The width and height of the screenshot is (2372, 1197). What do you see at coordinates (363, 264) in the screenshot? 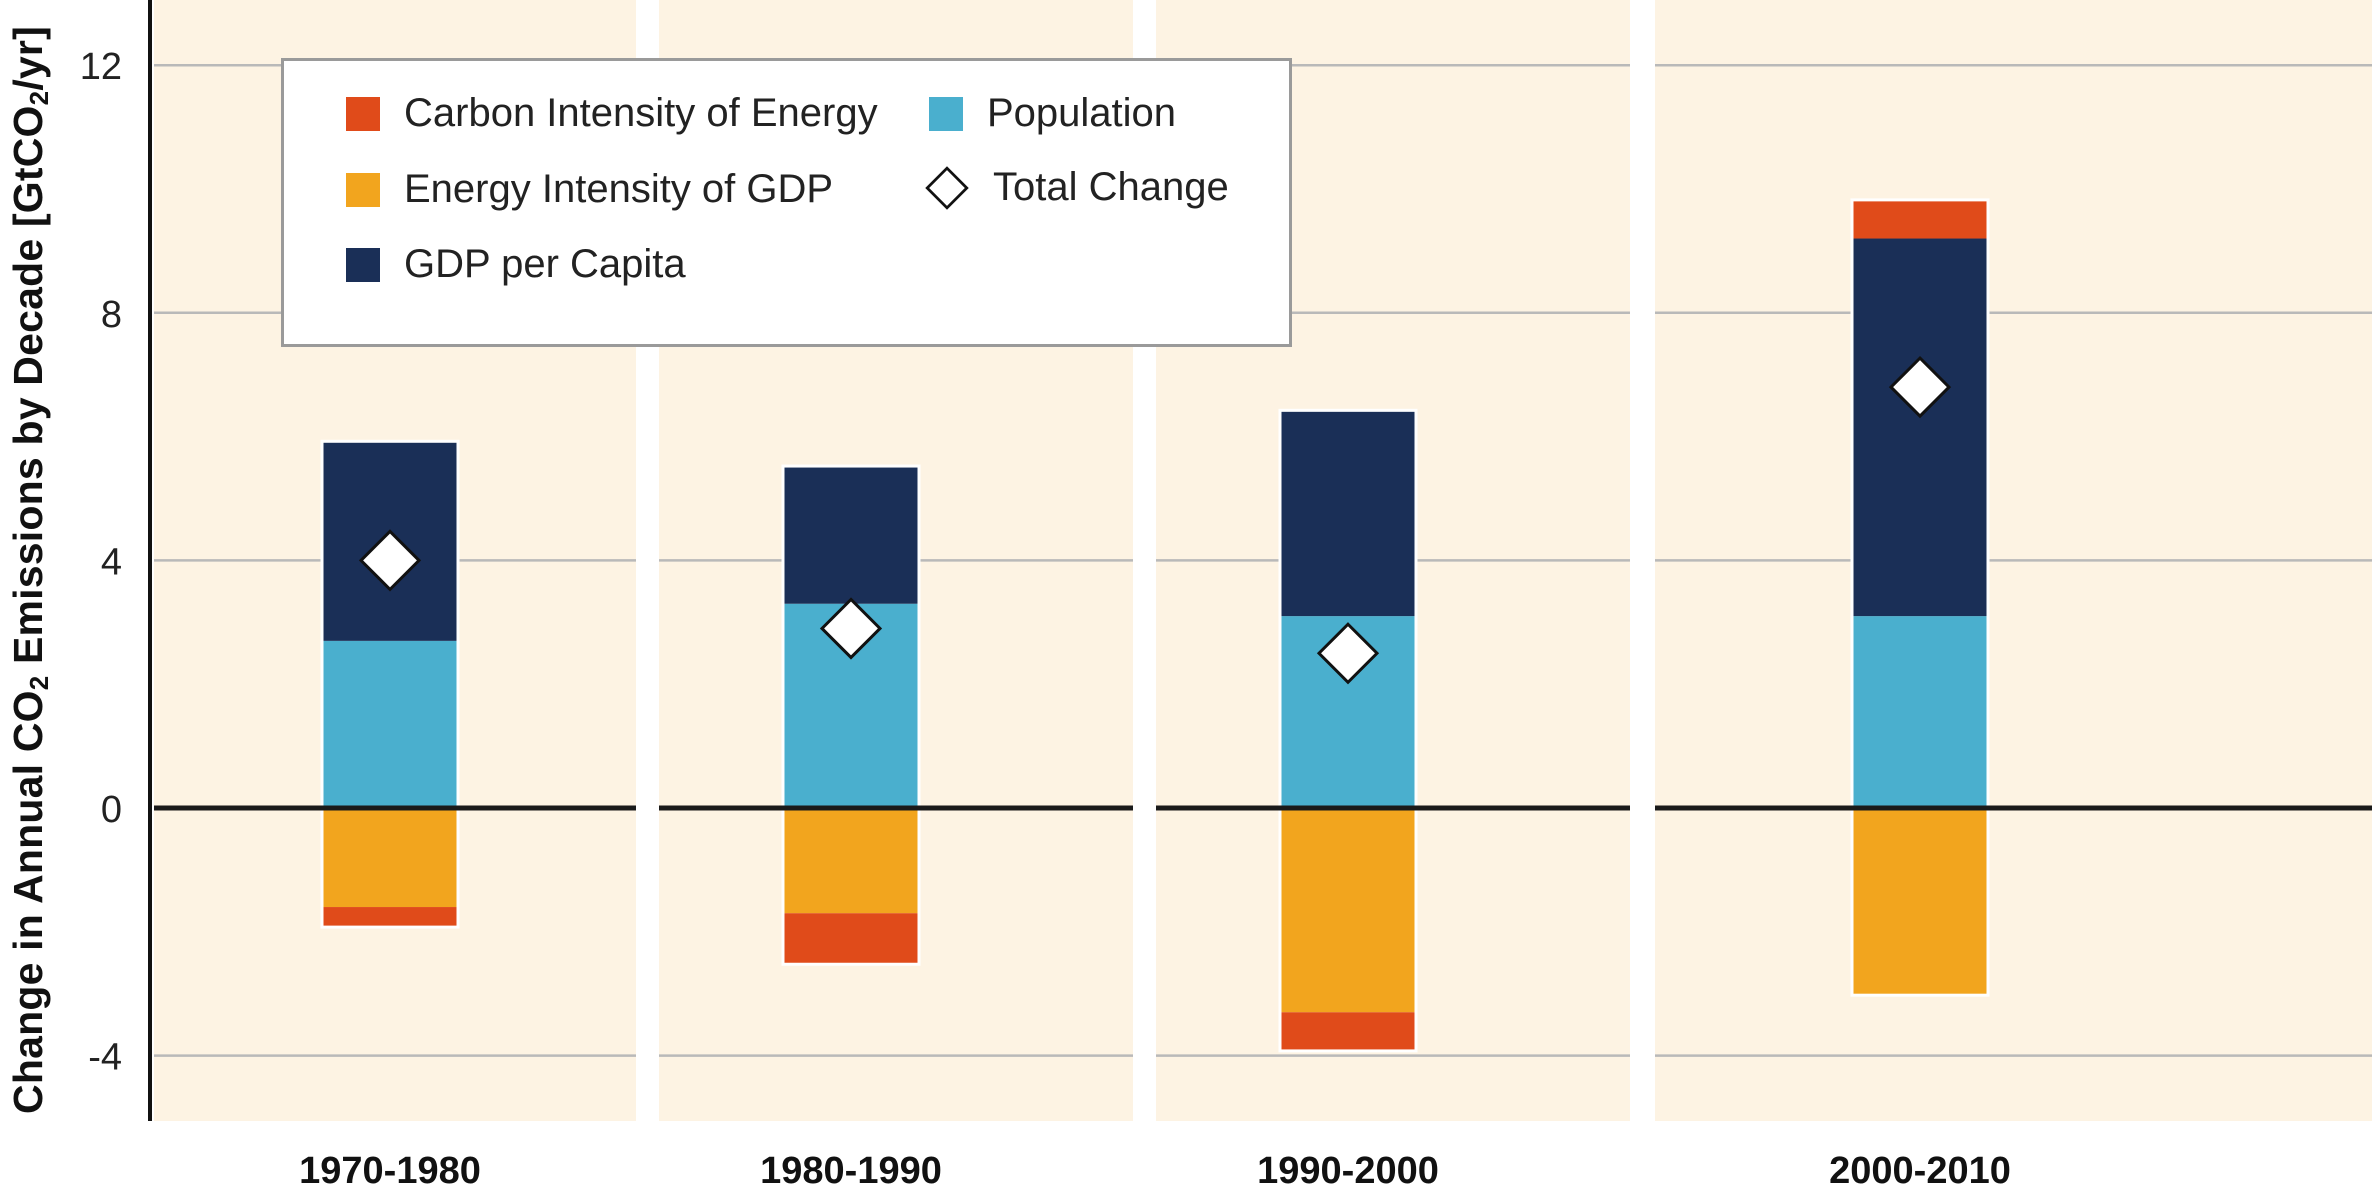
I see `legend-swatch-gdp-per-capita` at bounding box center [363, 264].